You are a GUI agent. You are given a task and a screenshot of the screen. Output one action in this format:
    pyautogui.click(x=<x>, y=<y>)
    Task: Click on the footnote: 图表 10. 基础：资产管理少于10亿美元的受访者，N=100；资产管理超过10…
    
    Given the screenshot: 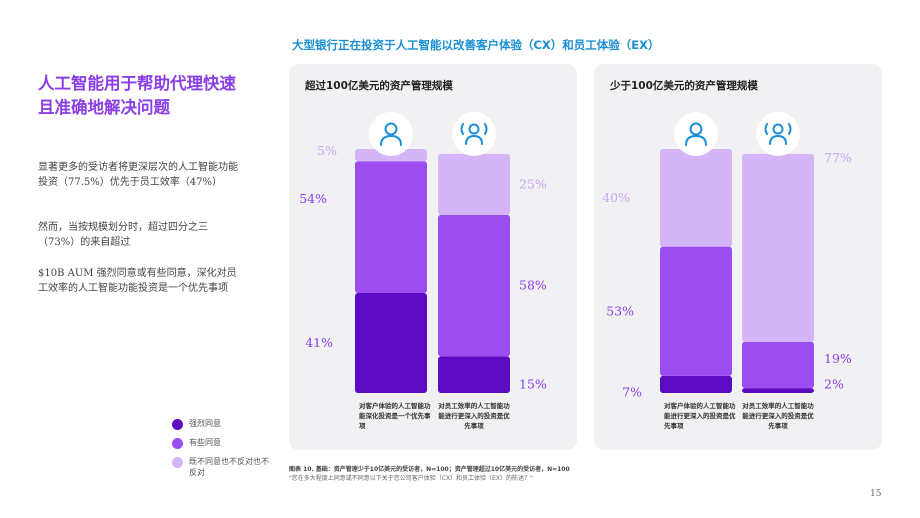 What is the action you would take?
    pyautogui.click(x=569, y=474)
    